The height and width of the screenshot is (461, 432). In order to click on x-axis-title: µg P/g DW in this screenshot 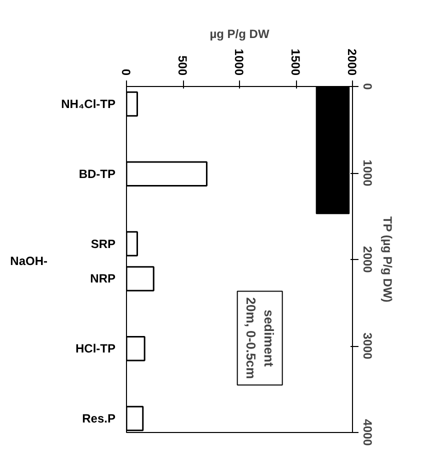, I will do `click(240, 33)`.